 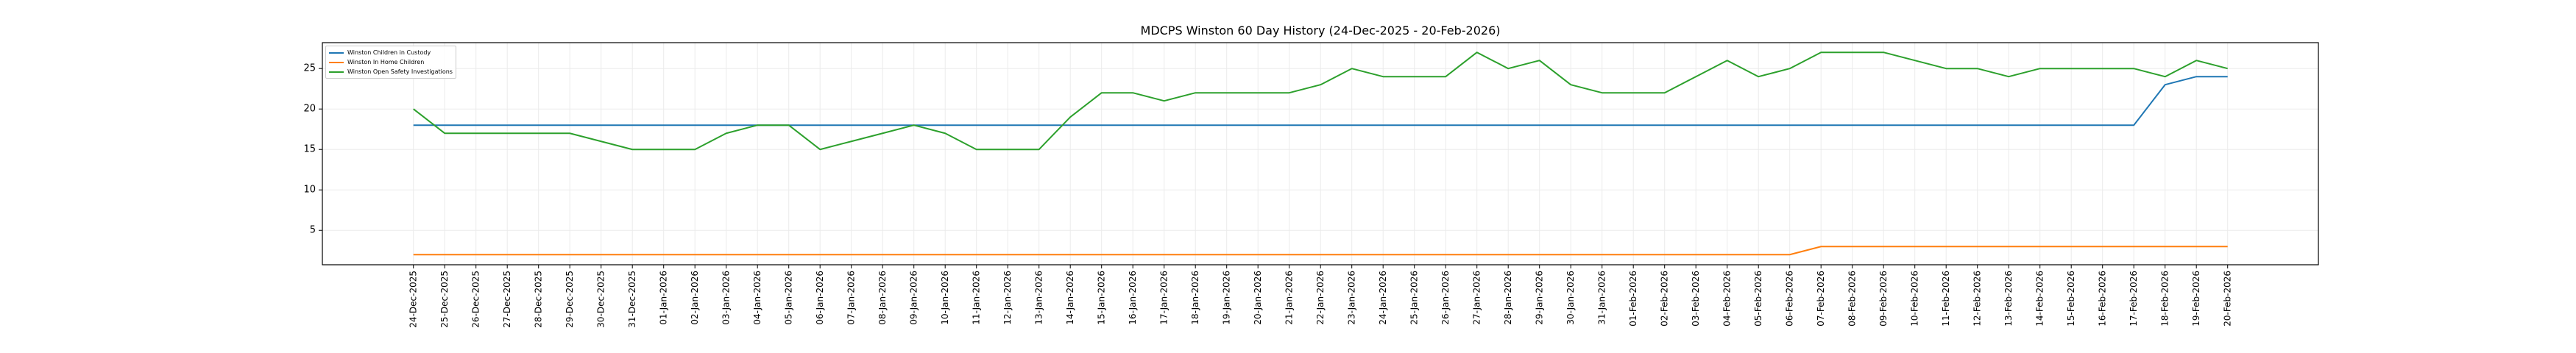 What do you see at coordinates (1884, 299) in the screenshot?
I see `x-tick-label: 09-Feb-2026` at bounding box center [1884, 299].